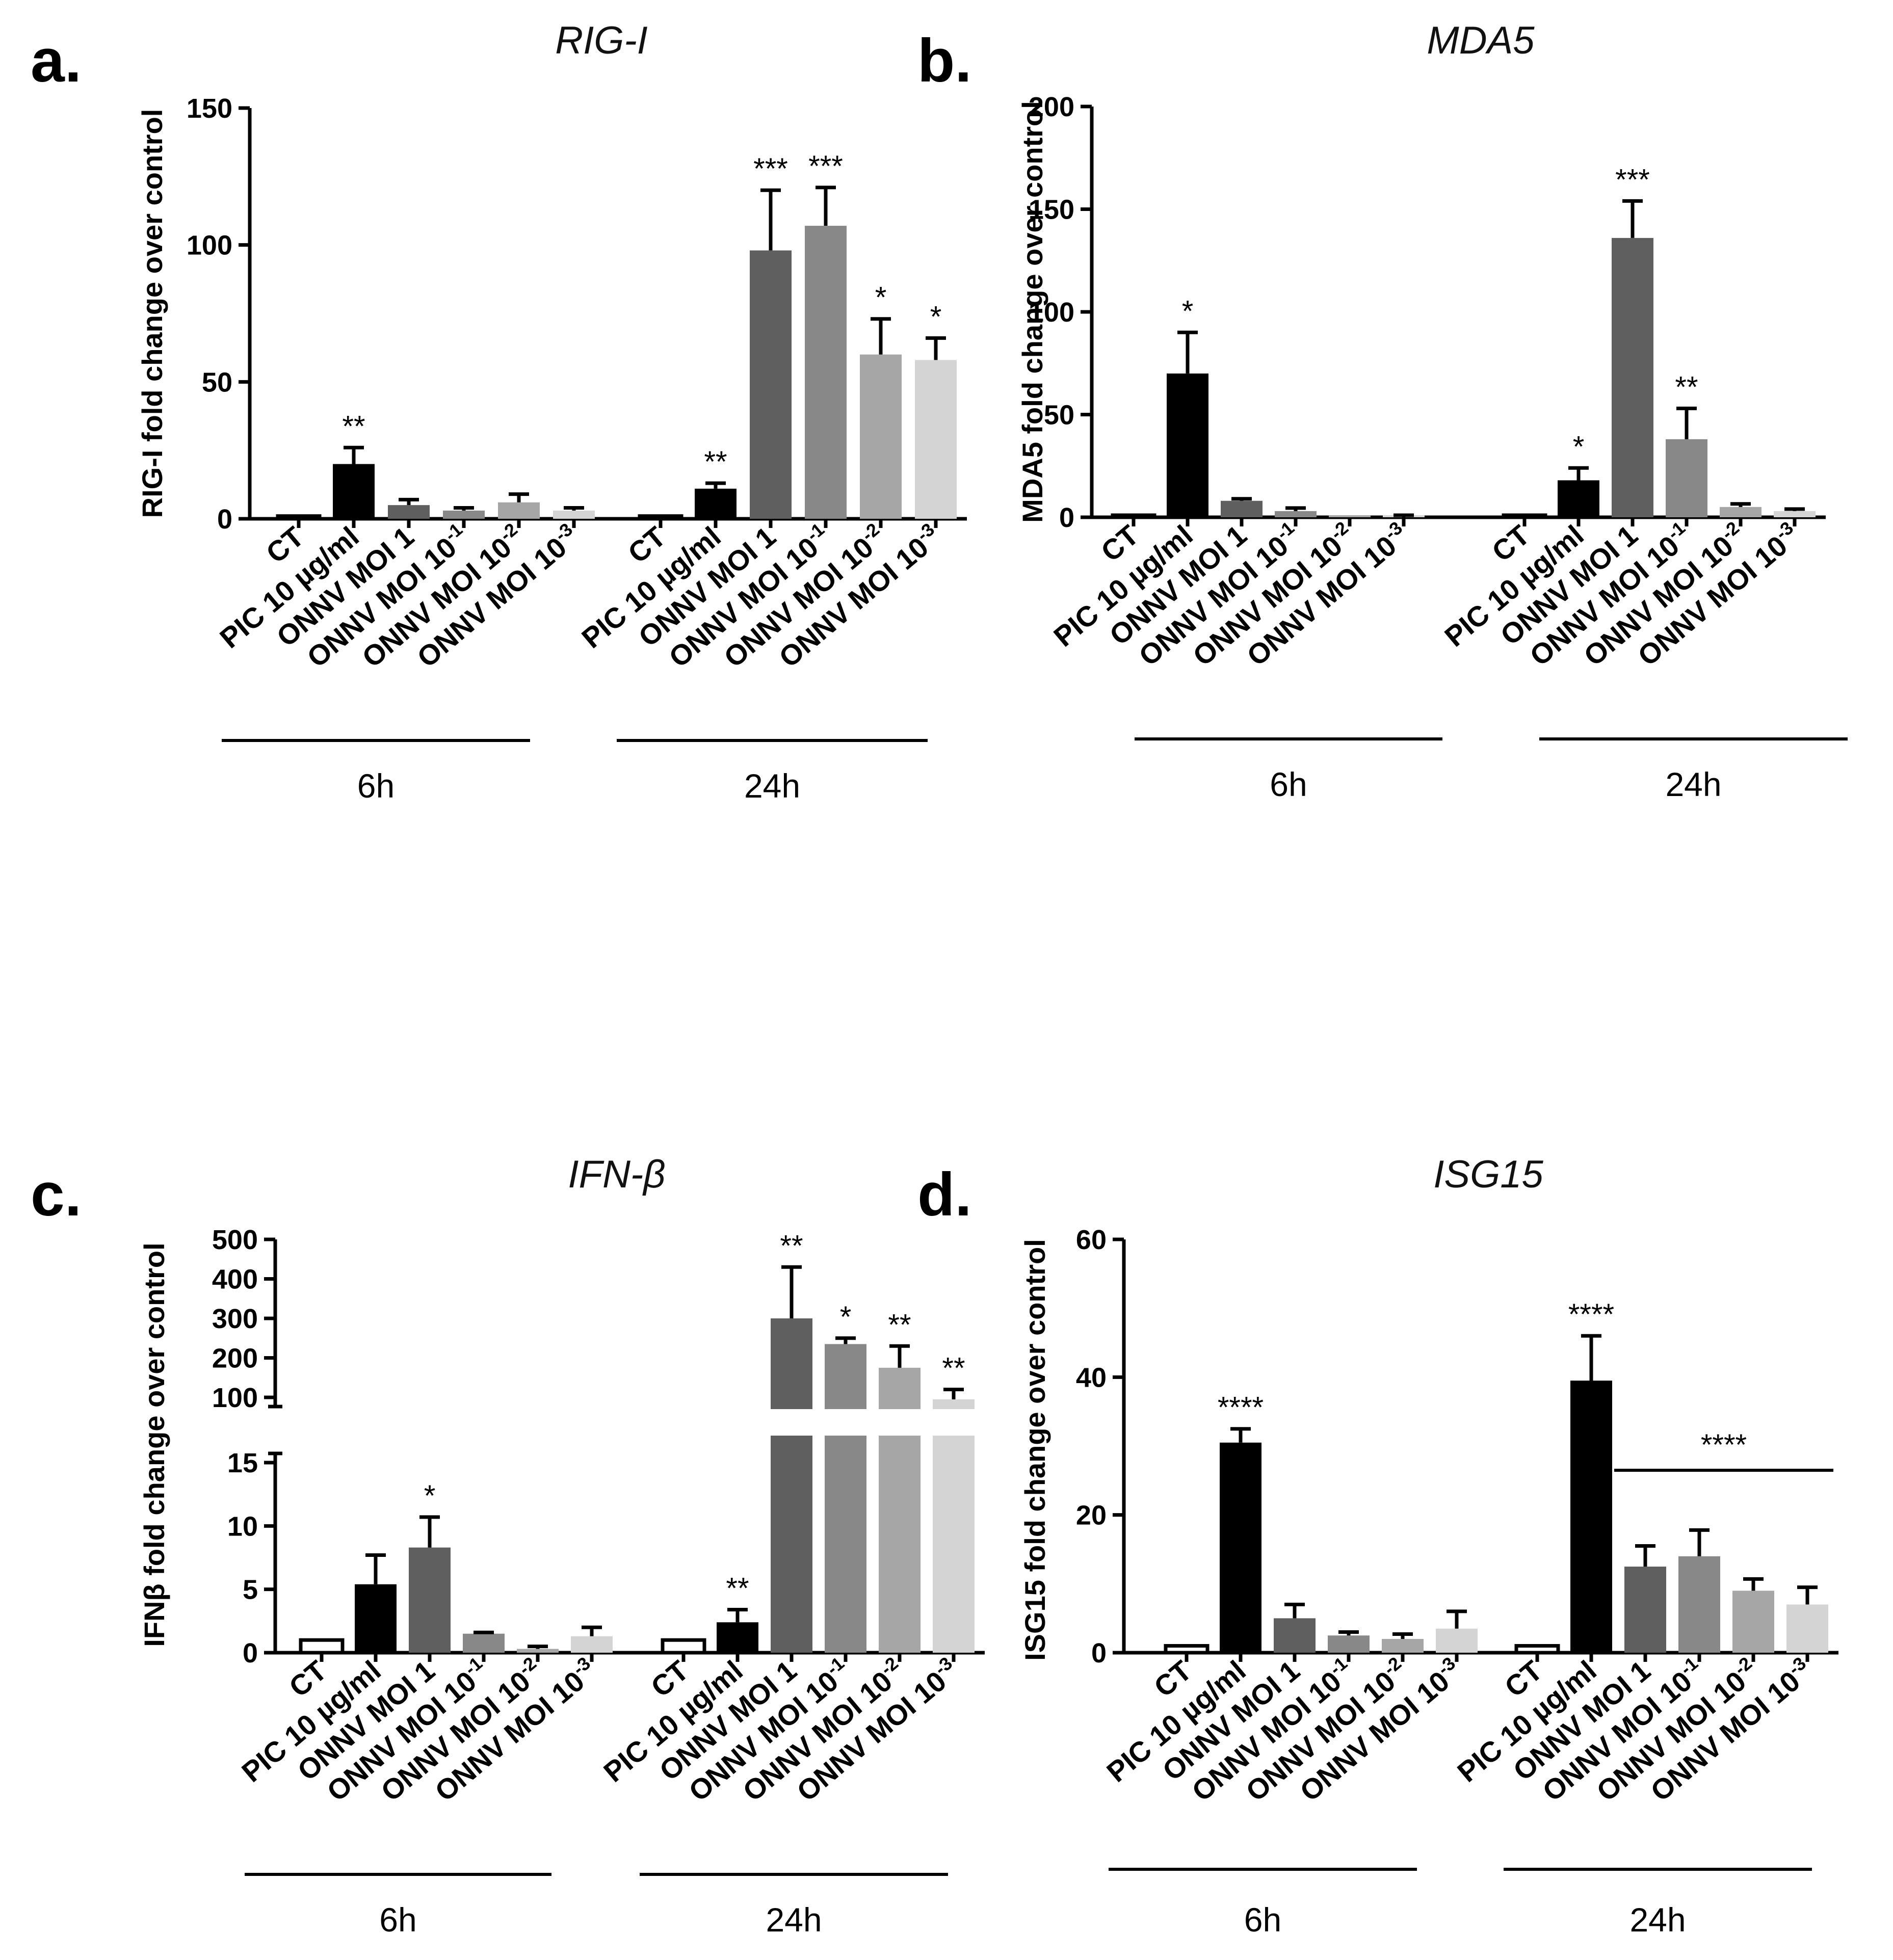 This screenshot has width=1893, height=1960. I want to click on panel-letter: a., so click(57, 61).